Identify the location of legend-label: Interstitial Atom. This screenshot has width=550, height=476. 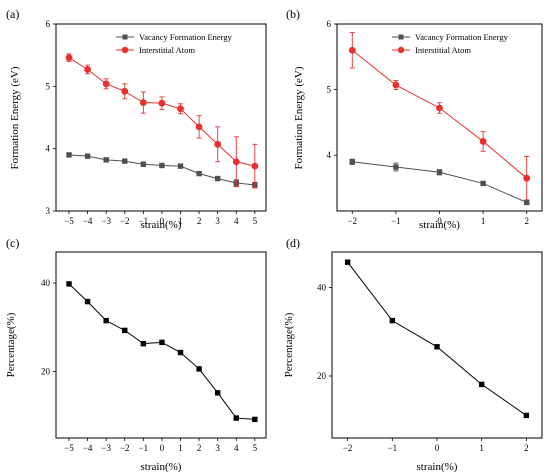
(167, 50).